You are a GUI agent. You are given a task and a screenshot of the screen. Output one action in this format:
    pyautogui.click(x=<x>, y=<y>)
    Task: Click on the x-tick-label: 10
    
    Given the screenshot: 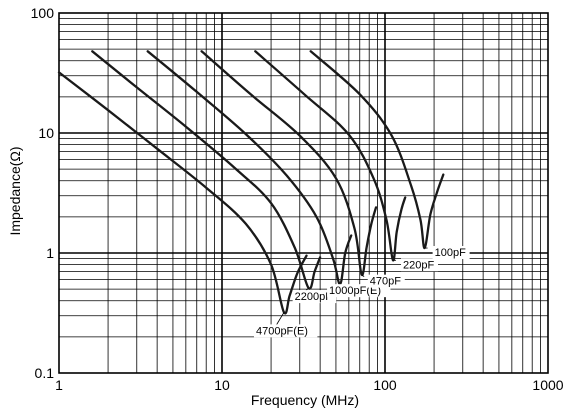 What is the action you would take?
    pyautogui.click(x=222, y=385)
    